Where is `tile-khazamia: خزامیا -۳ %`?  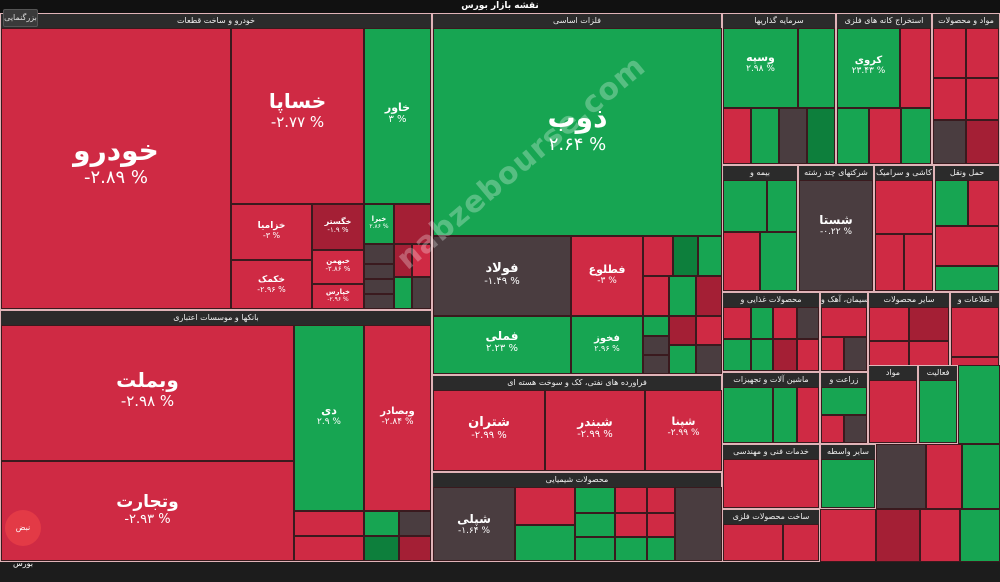 tile-khazamia: خزامیا -۳ % is located at coordinates (271, 232).